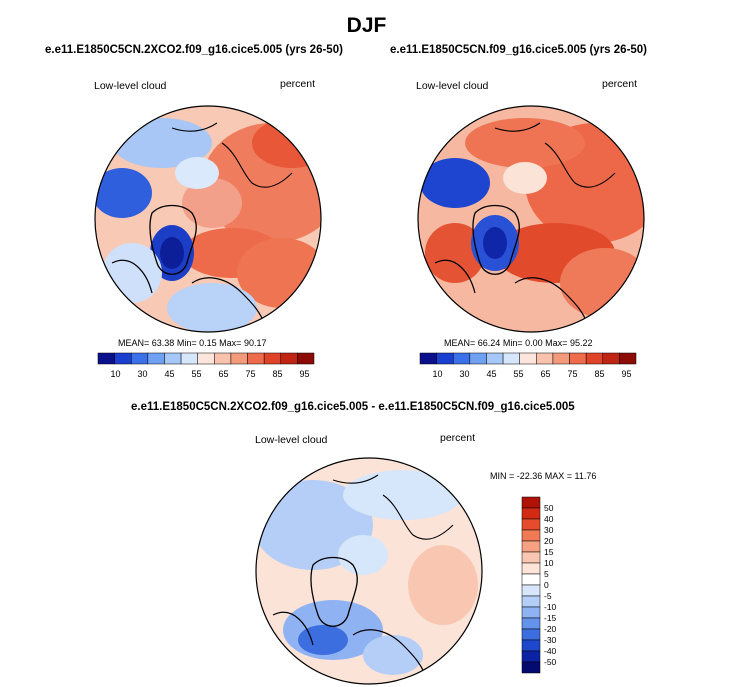 Image resolution: width=733 pixels, height=687 pixels. Describe the element at coordinates (491, 374) in the screenshot. I see `panel2-colorbar-tick-label: 45` at that location.